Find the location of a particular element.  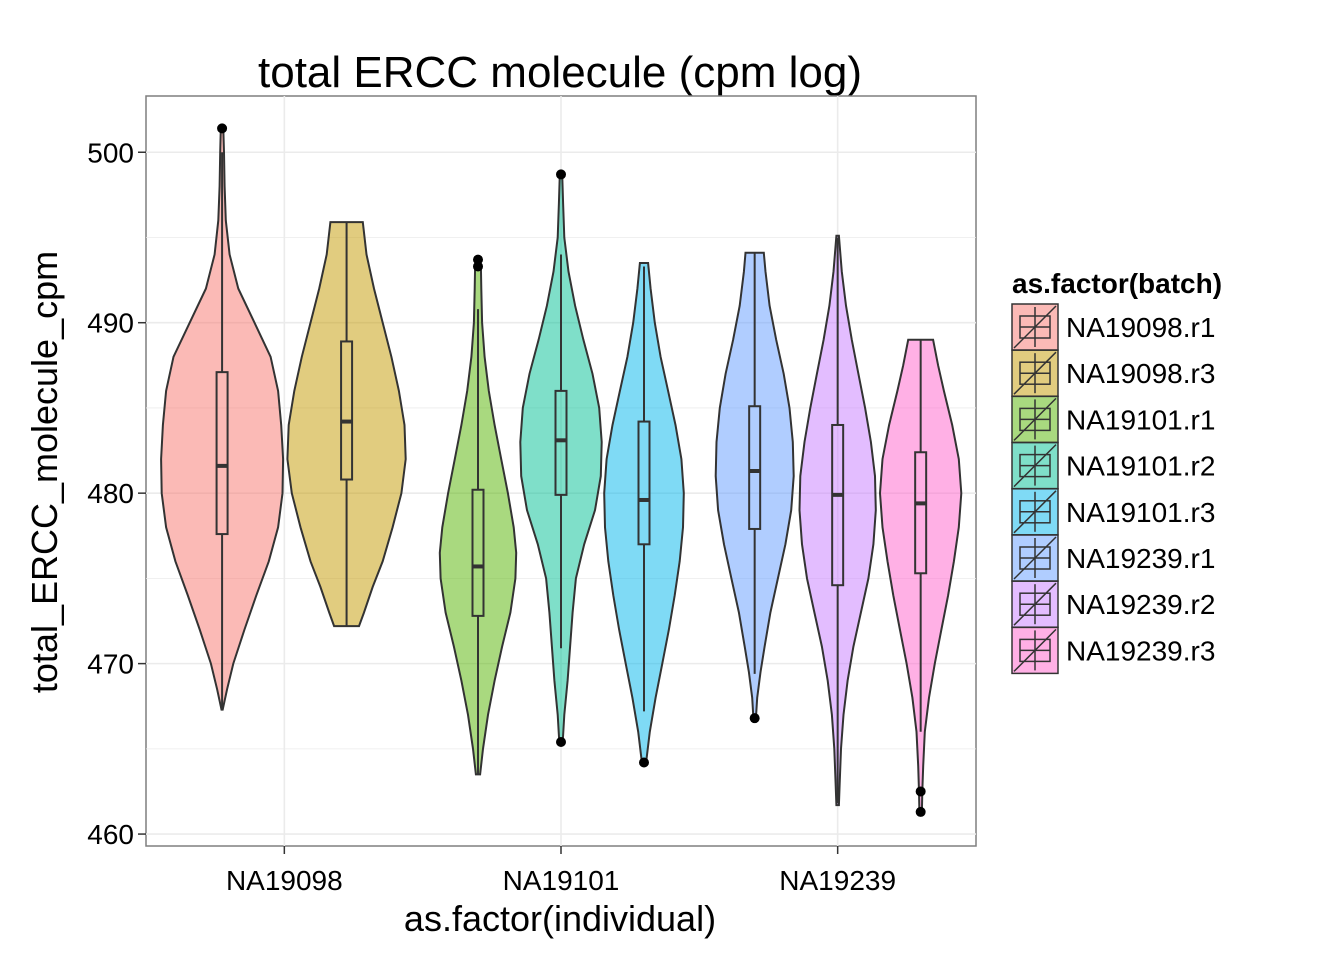

legend-item-NA19239.r3: NA19239.r3 is located at coordinates (1113, 650).